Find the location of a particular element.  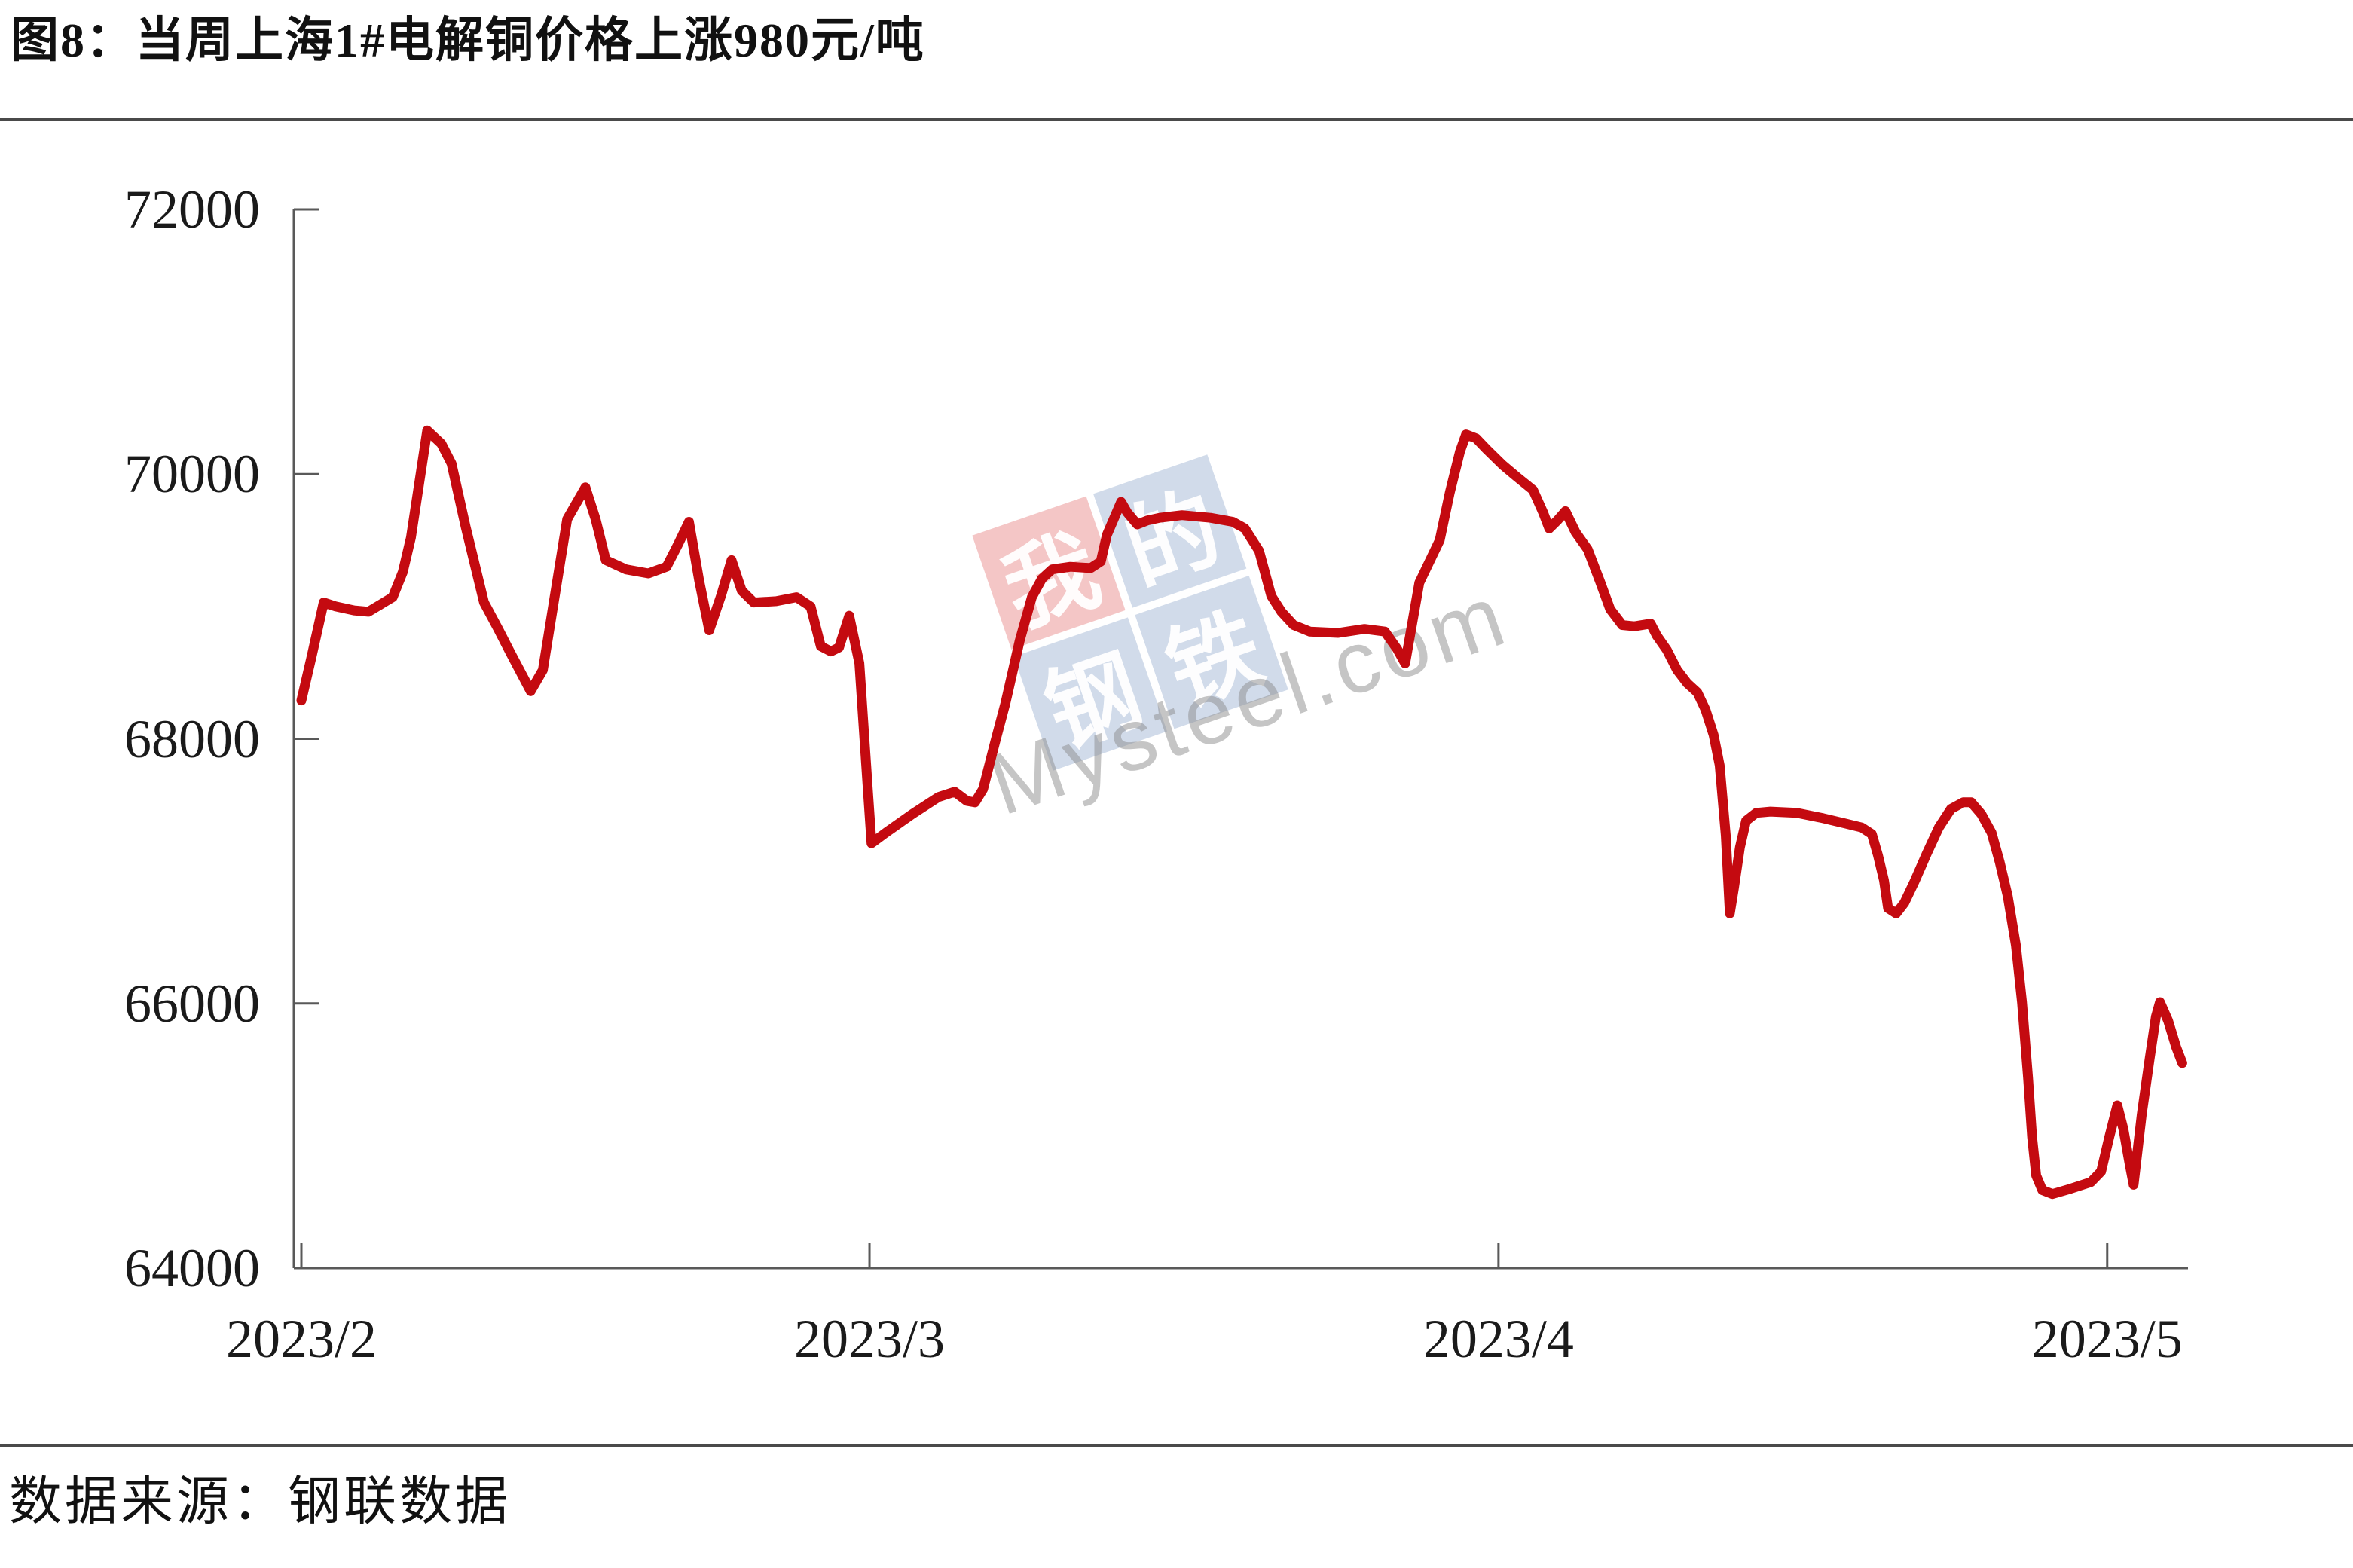

y-axis-label: 64000 is located at coordinates (192, 1268).